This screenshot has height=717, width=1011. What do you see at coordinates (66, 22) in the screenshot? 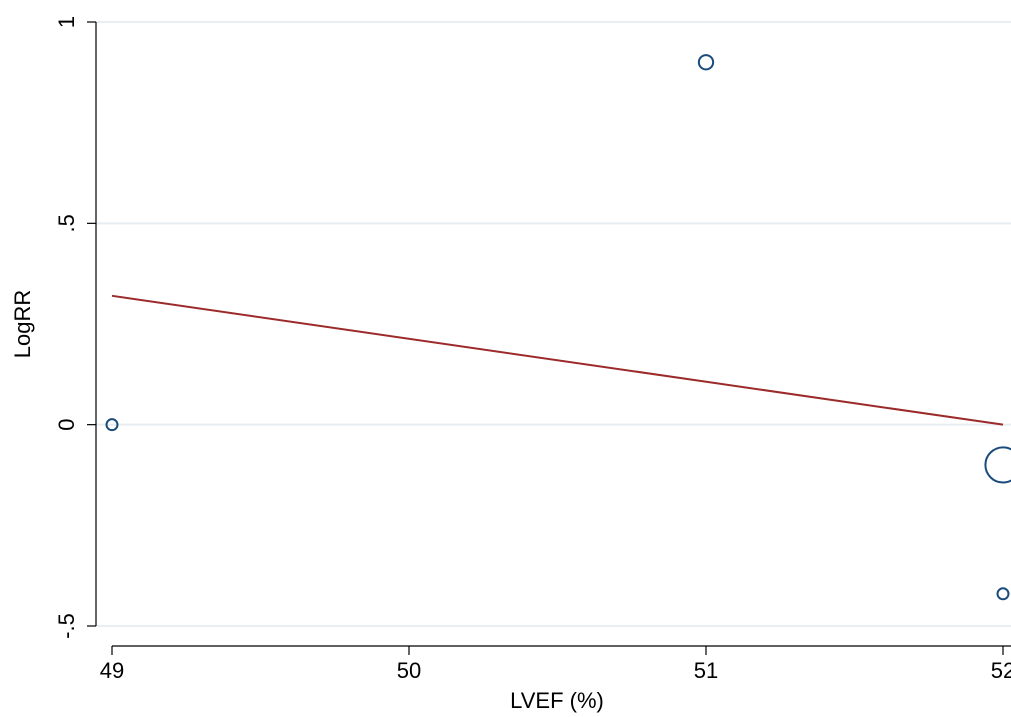
I see `y-tick-label-3: 1` at bounding box center [66, 22].